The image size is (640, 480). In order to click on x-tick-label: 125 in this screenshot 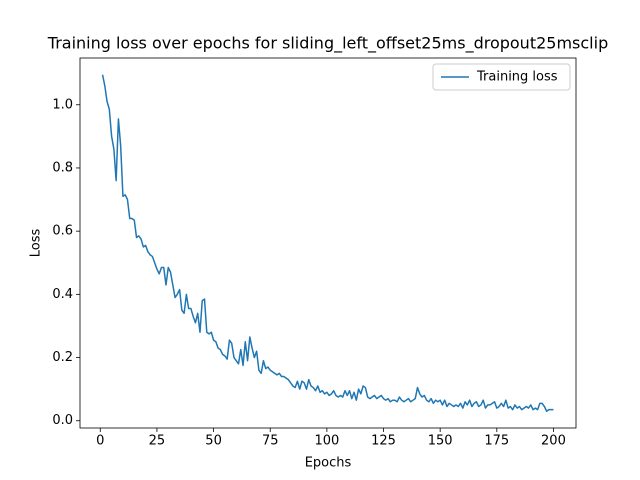, I will do `click(383, 441)`.